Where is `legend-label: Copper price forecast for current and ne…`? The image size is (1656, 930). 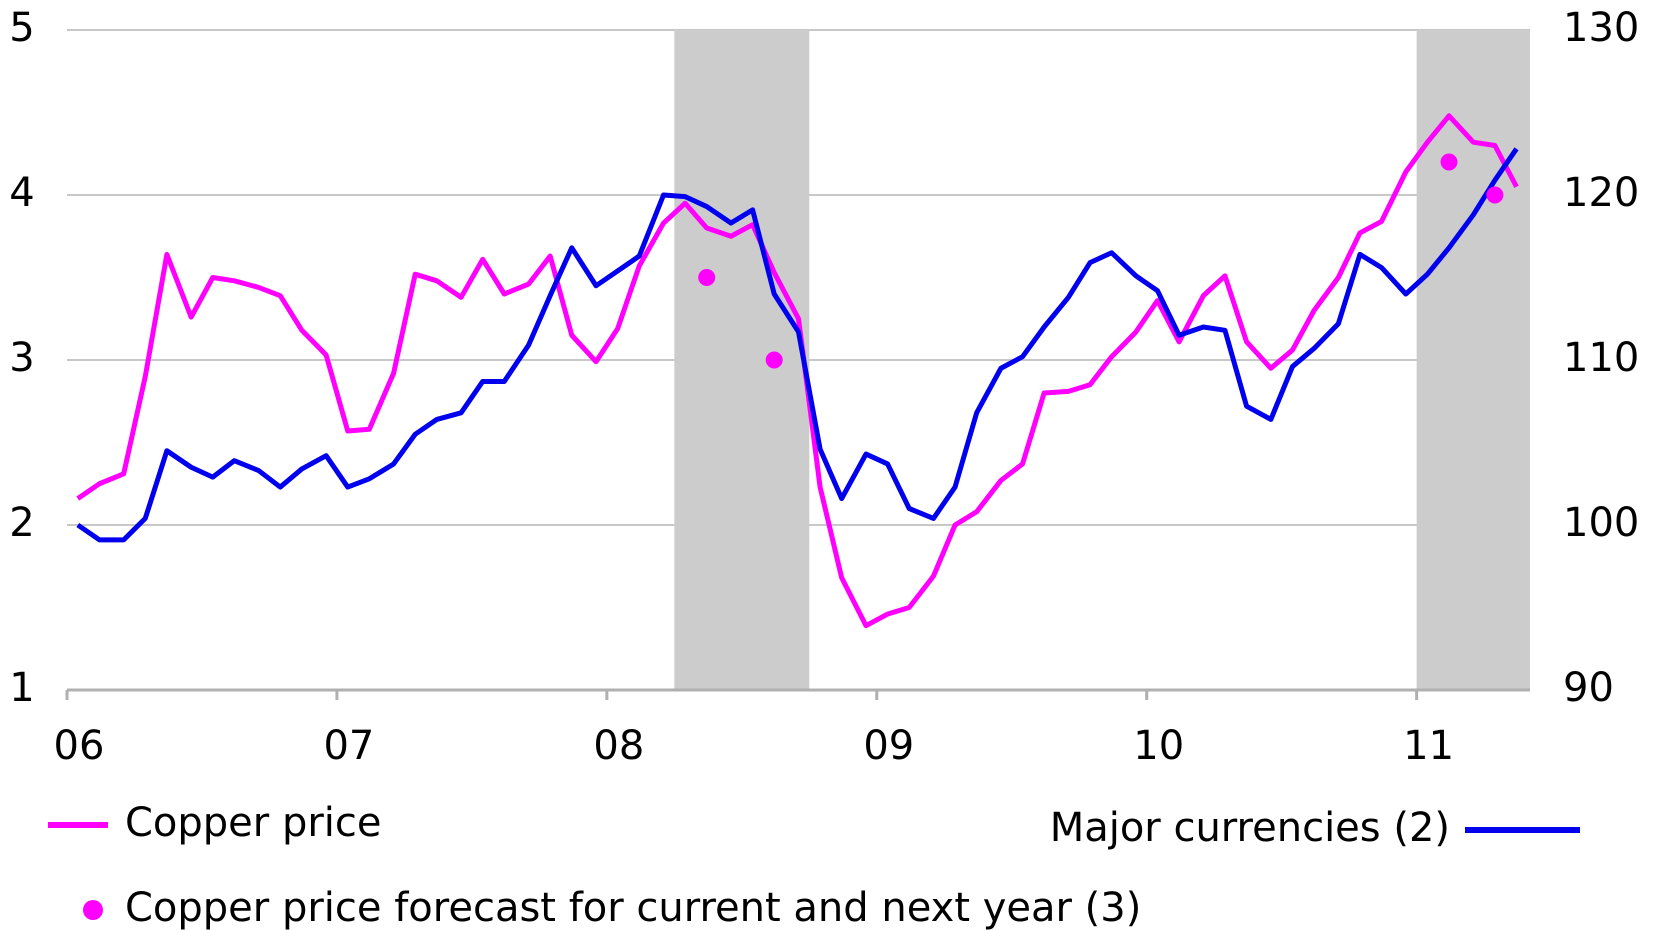 legend-label: Copper price forecast for current and ne… is located at coordinates (633, 907).